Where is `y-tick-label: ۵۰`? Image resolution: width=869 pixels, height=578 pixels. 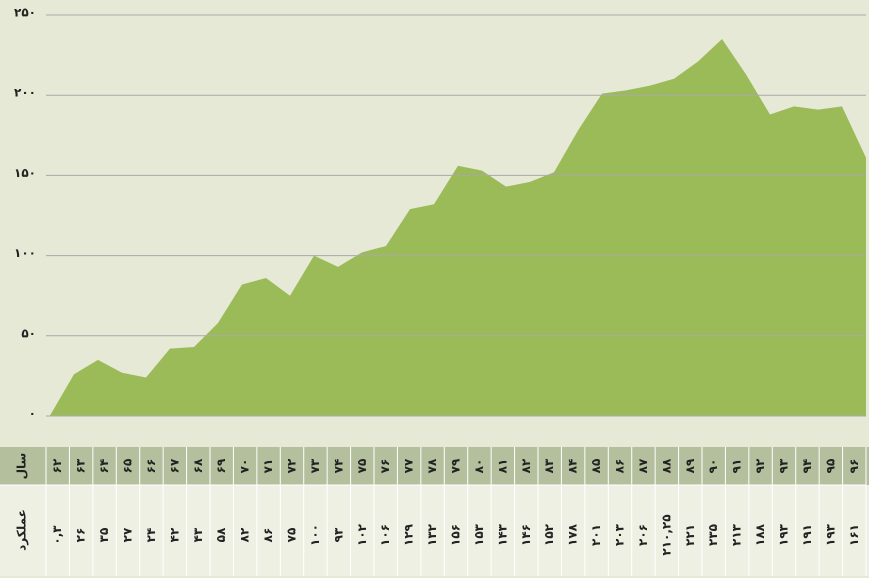 y-tick-label: ۵۰ is located at coordinates (28, 333).